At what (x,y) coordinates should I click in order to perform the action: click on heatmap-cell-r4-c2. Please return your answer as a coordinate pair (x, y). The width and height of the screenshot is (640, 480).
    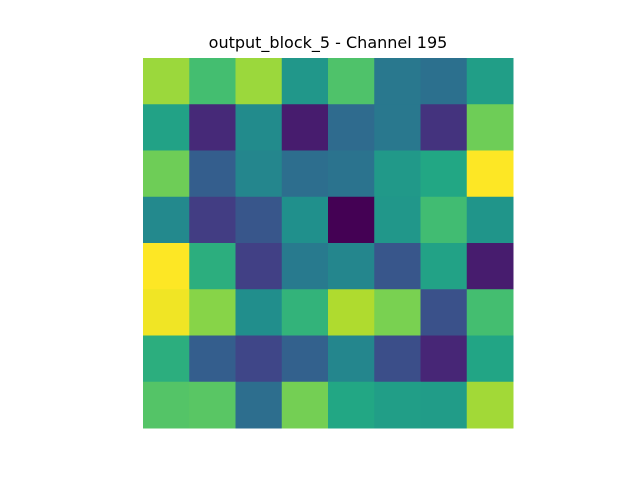
    Looking at the image, I should click on (259, 266).